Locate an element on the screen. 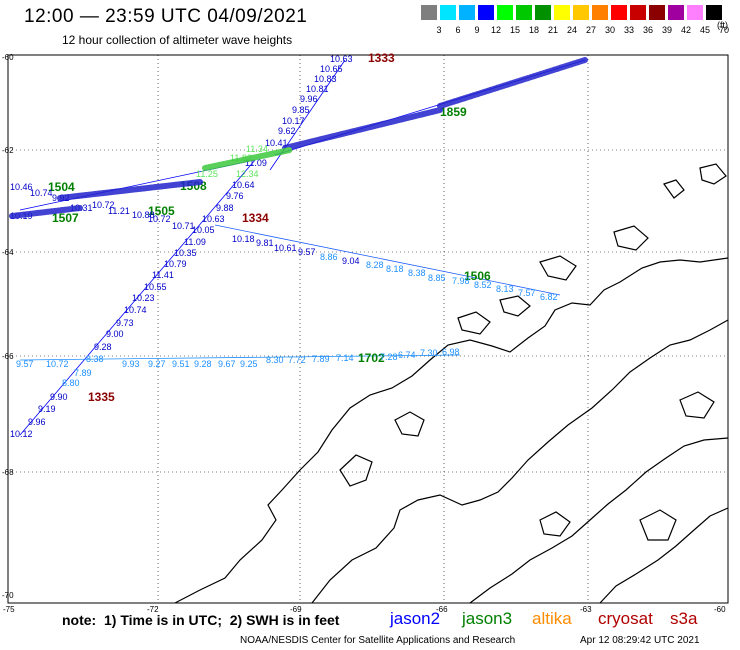 The image size is (740, 650). legend-unit: (ft) is located at coordinates (722, 25).